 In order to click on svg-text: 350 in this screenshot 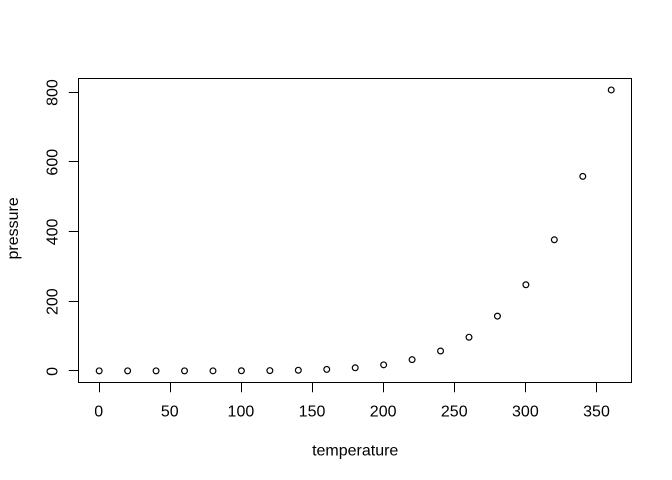, I will do `click(596, 412)`.